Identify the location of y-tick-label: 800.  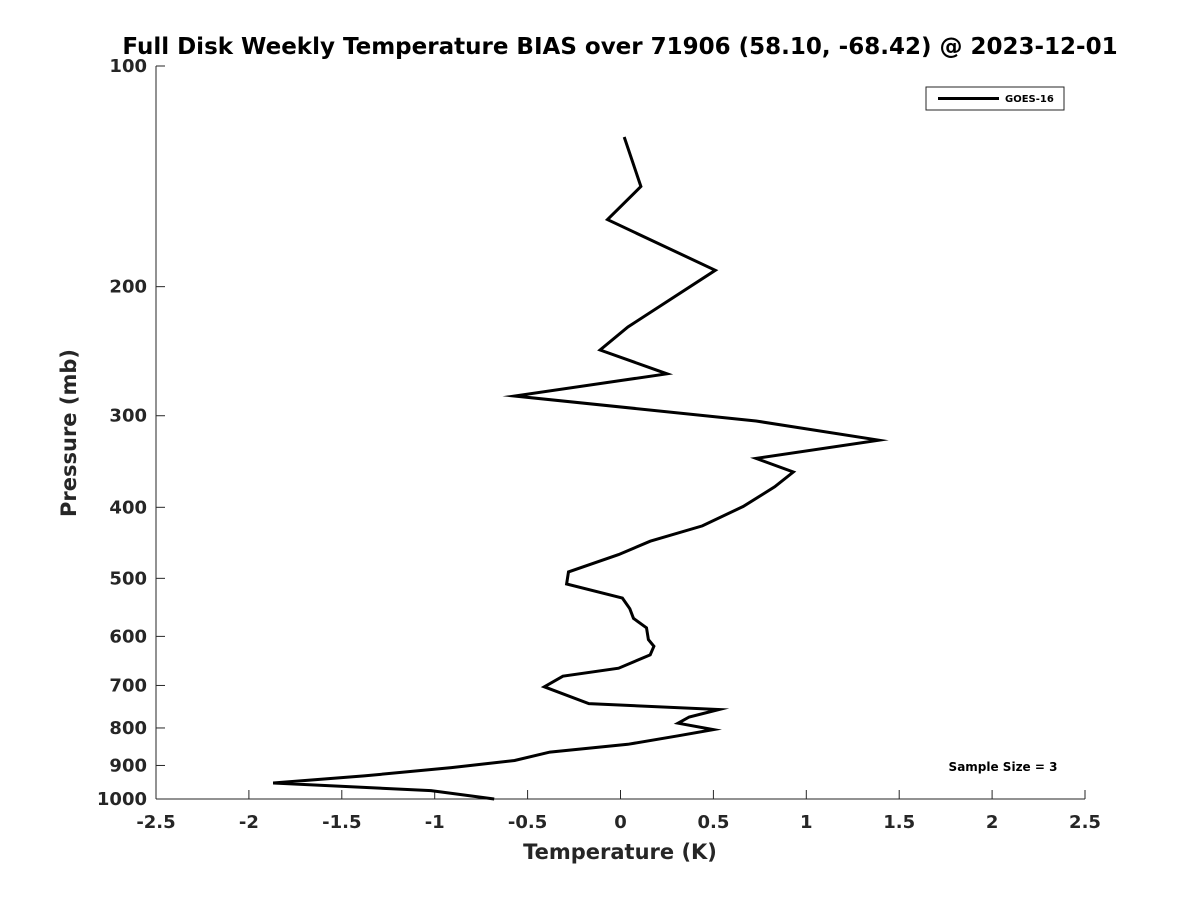
(128, 728).